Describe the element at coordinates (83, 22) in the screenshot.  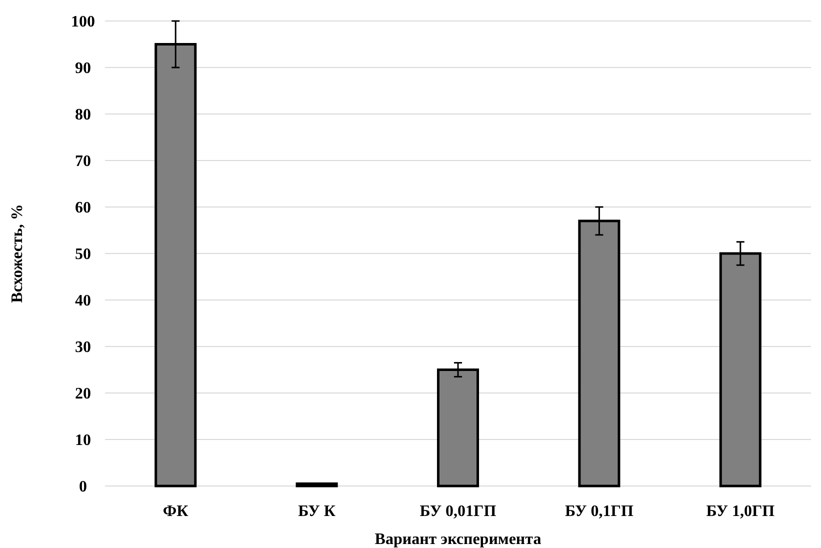
I see `y-tick-label: 100` at that location.